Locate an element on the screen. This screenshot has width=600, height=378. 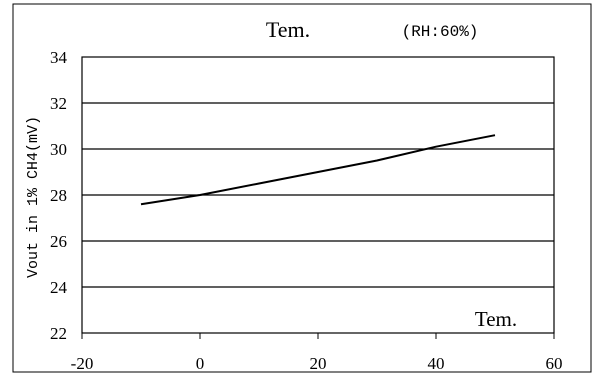
chart-subtitle: (RH:60%) is located at coordinates (440, 32).